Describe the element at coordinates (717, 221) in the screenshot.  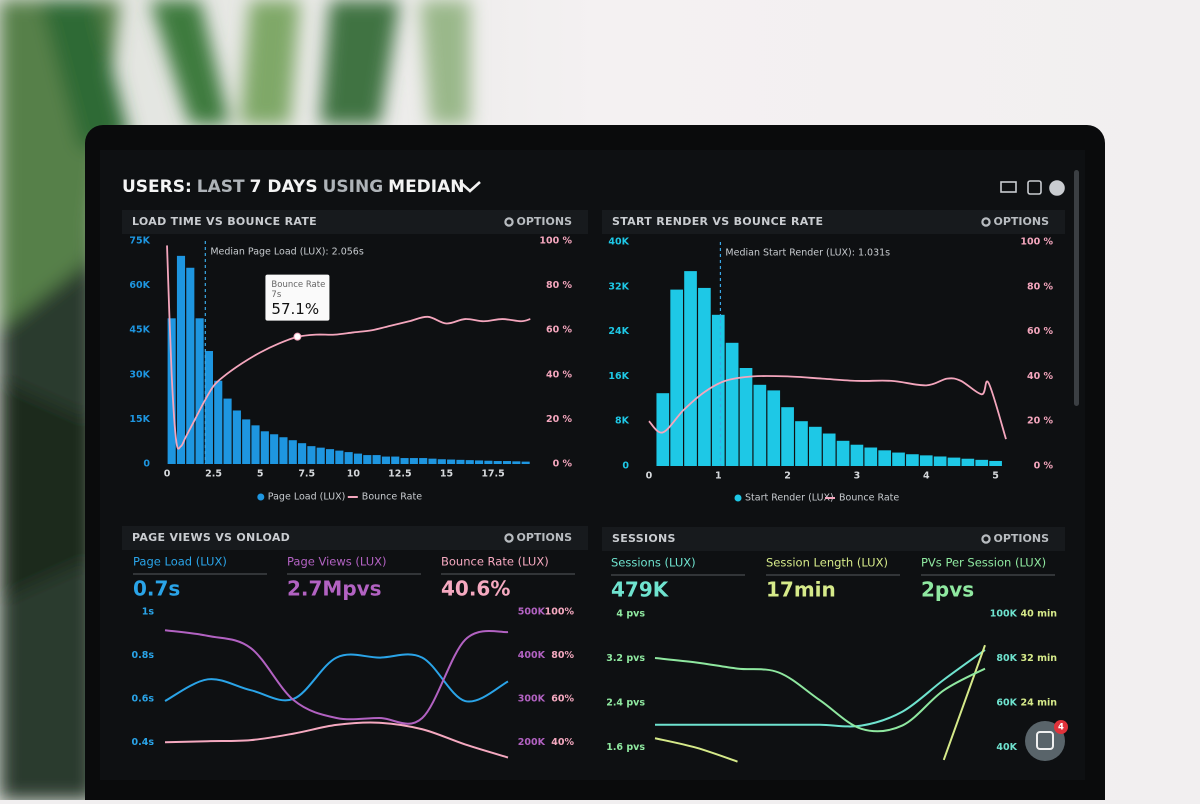
I see `panel-title: START RENDER VS BOUNCE RATE` at that location.